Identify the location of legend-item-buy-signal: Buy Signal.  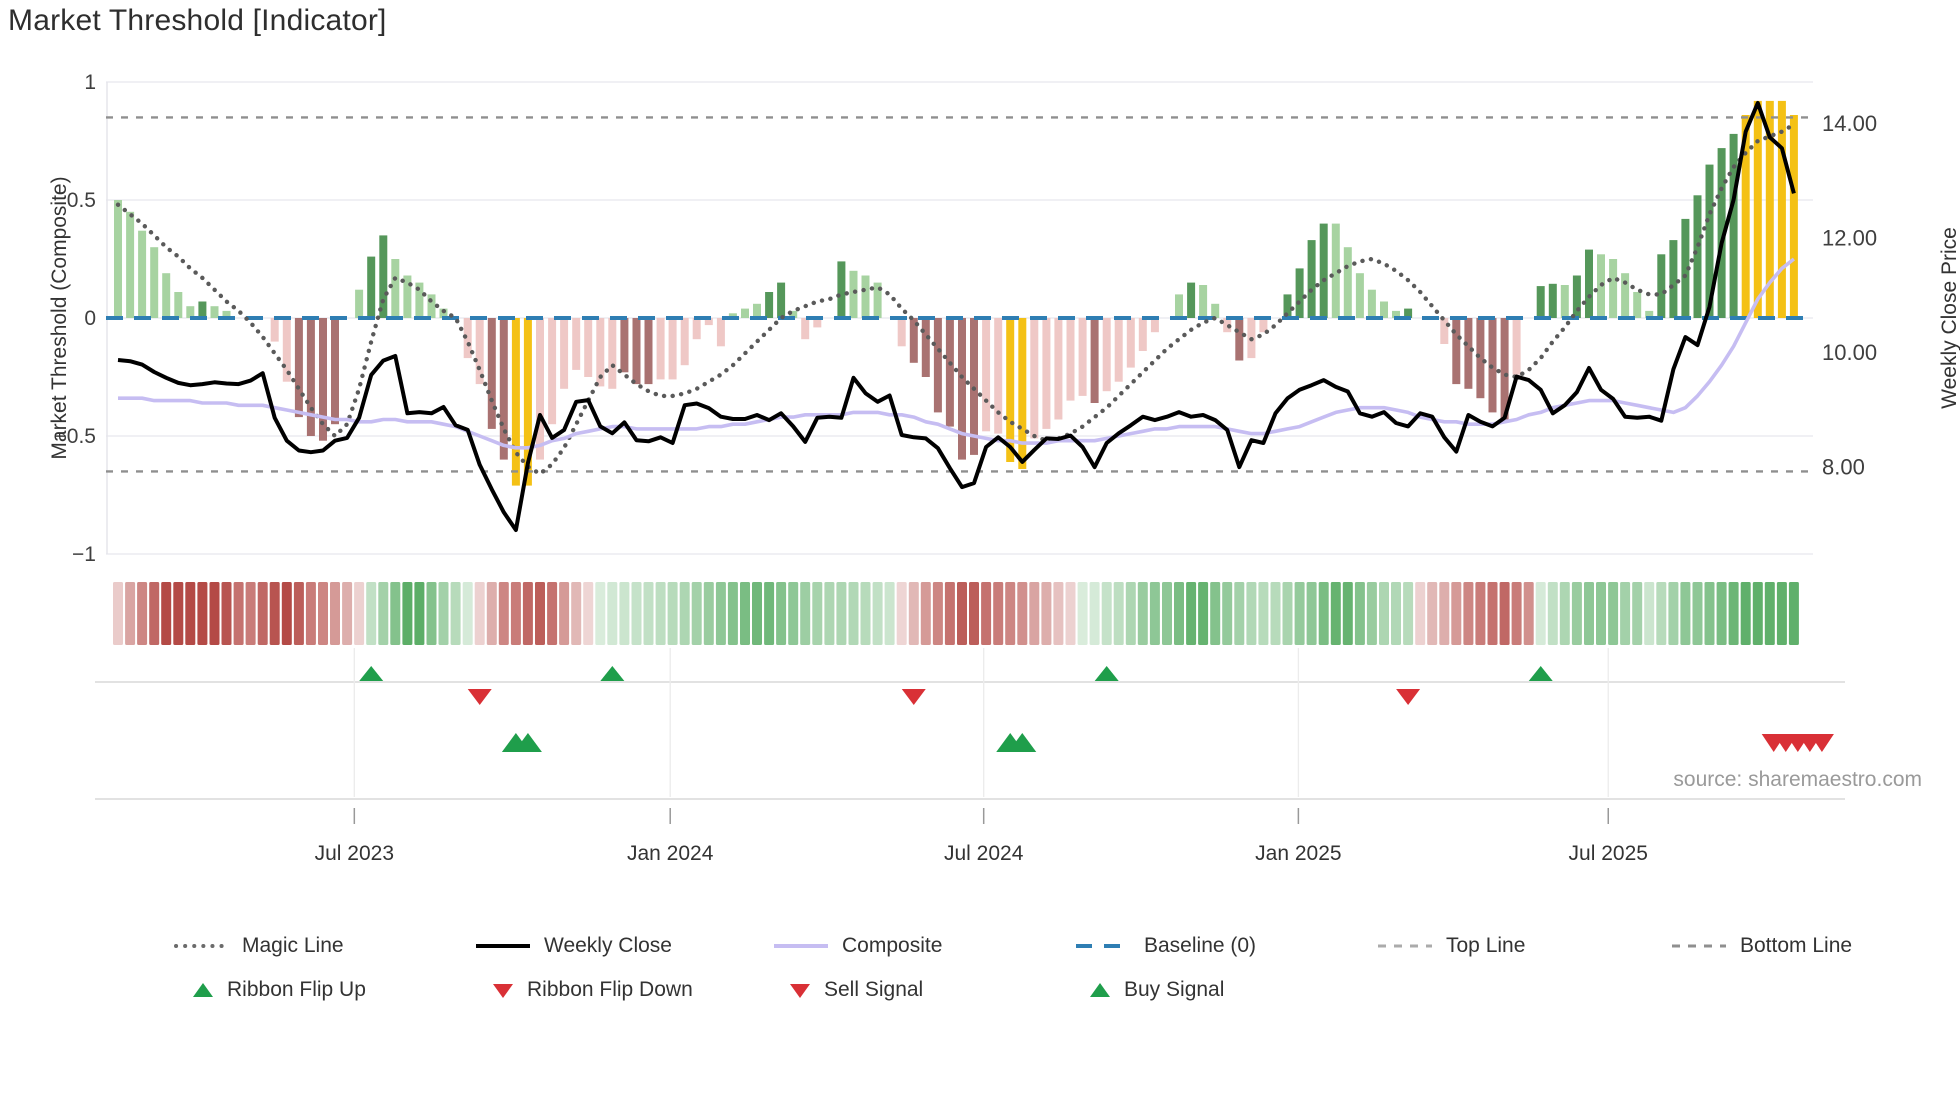
(1156, 990).